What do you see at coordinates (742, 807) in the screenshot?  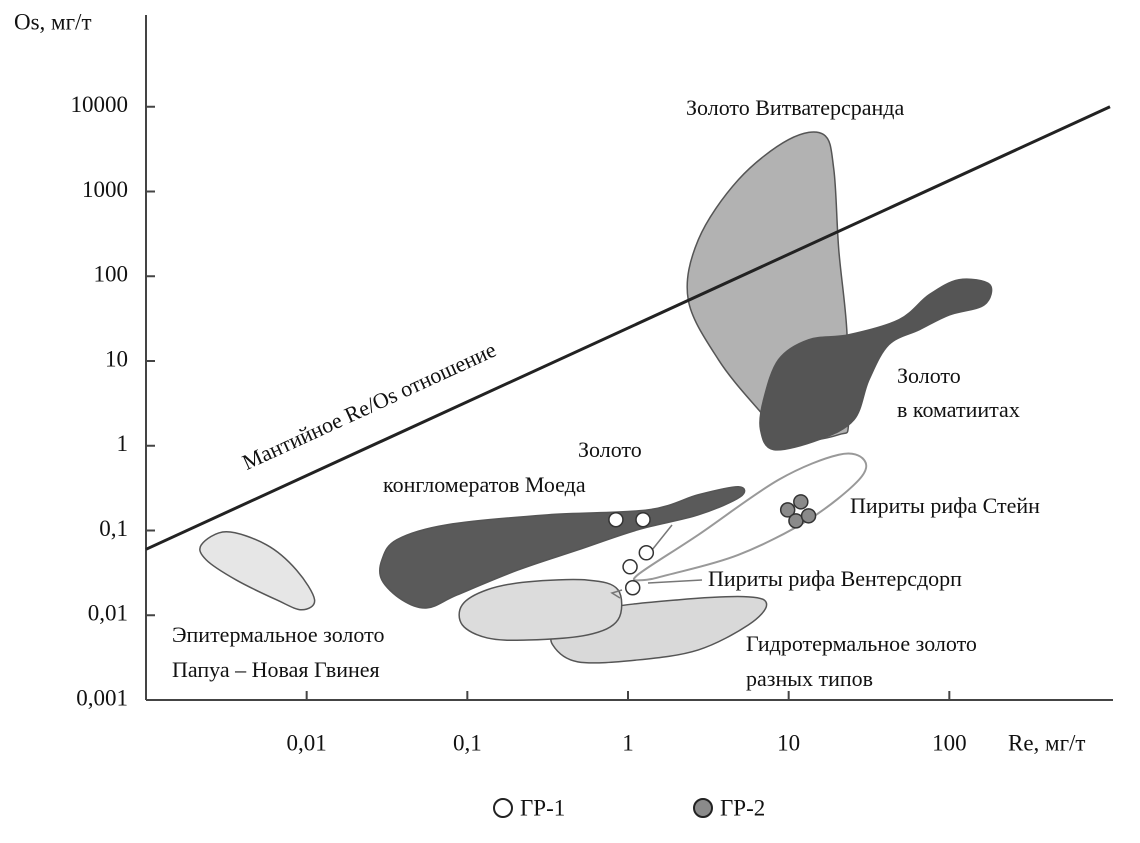 I see `legend-label: ГР-2` at bounding box center [742, 807].